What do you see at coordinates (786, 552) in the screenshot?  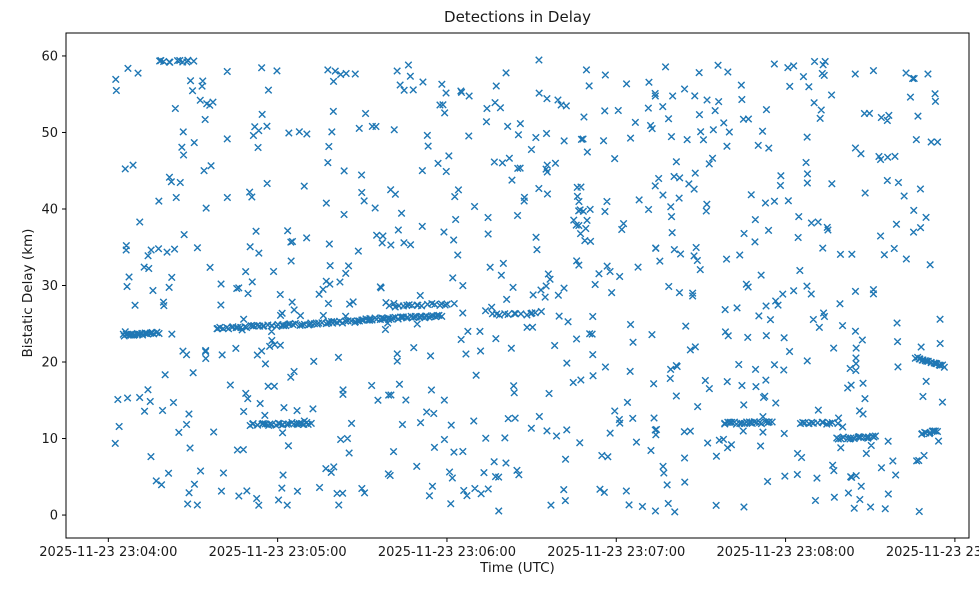 I see `x-tick-label: 2025-11-23 23:08:00` at bounding box center [786, 552].